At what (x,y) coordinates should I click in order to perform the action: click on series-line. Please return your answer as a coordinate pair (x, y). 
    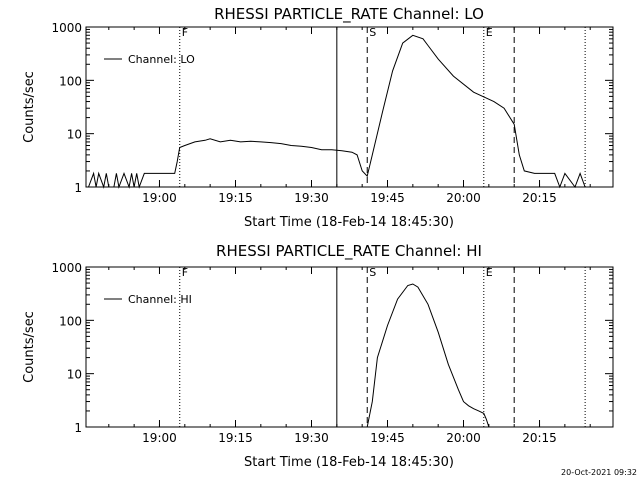
    Looking at the image, I should click on (428, 355).